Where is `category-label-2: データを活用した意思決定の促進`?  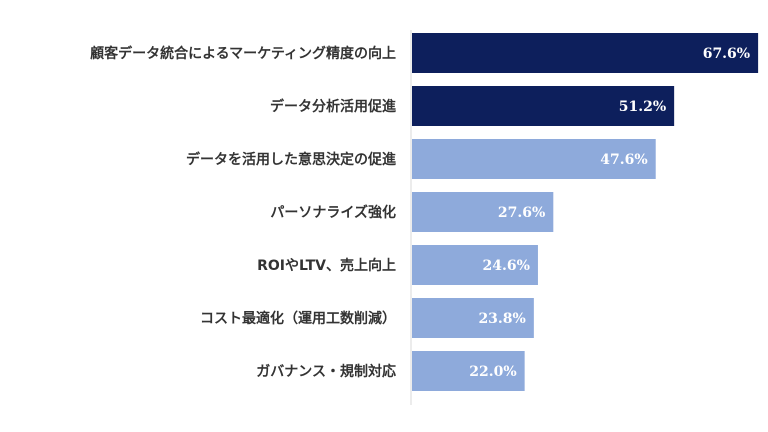 category-label-2: データを活用した意思決定の促進 is located at coordinates (291, 159).